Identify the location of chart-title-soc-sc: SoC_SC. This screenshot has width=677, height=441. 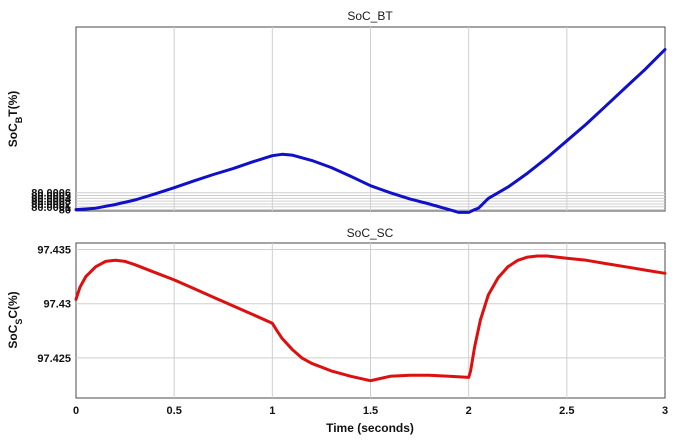
(370, 233).